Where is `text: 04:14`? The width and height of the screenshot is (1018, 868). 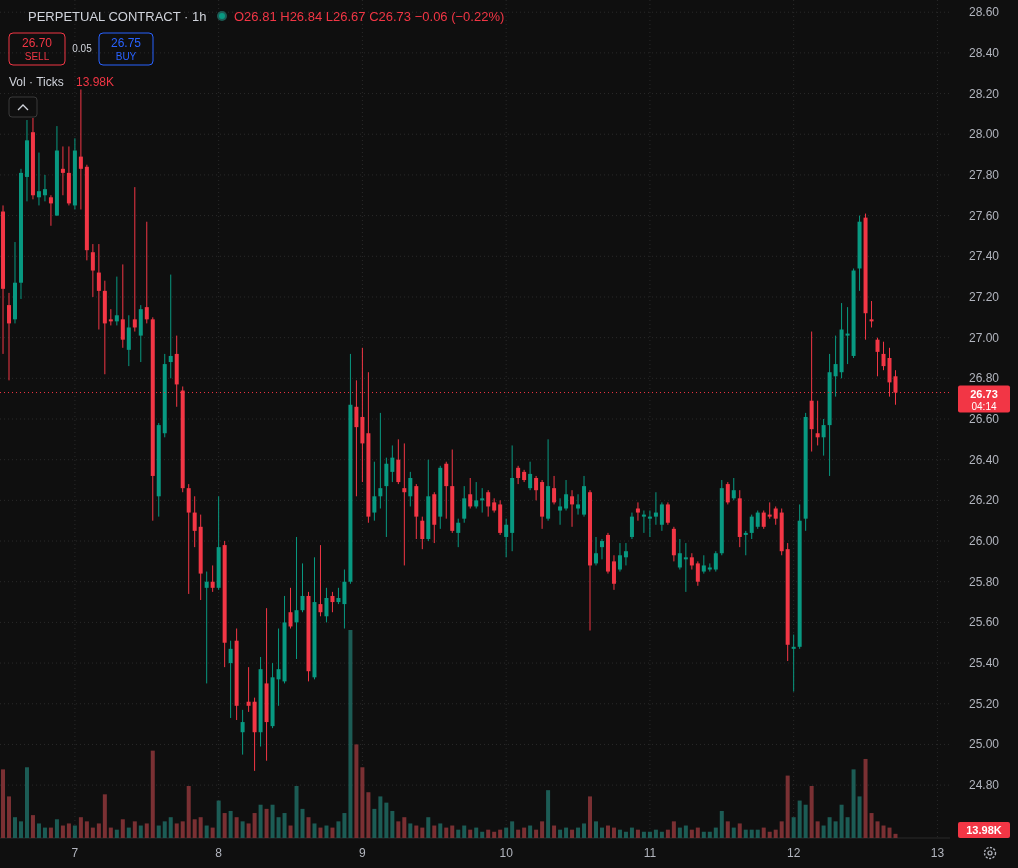 text: 04:14 is located at coordinates (984, 406).